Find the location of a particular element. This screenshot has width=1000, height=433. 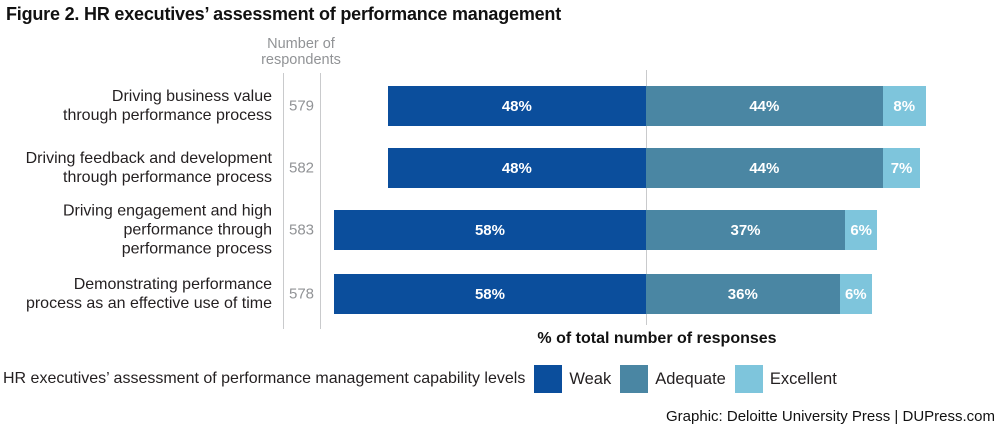

respondents-header-line2: respondents is located at coordinates (301, 60).